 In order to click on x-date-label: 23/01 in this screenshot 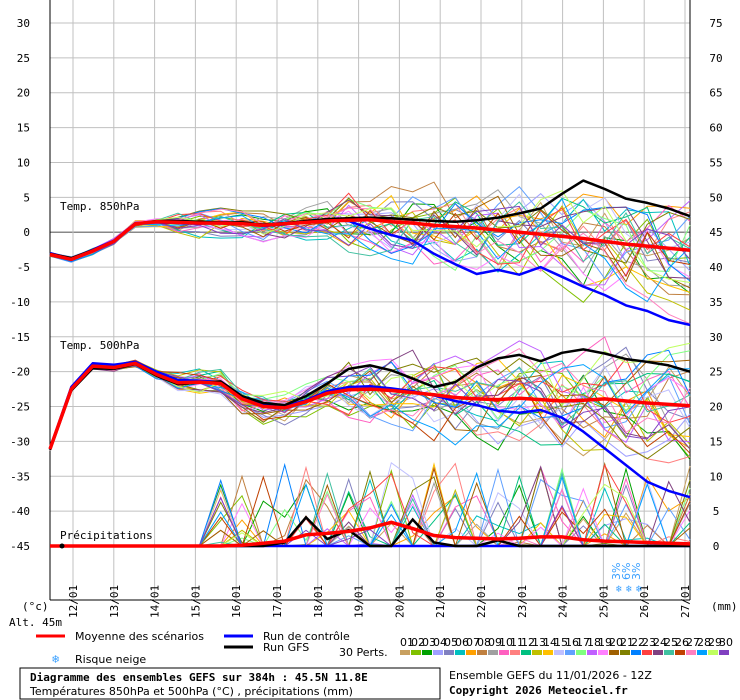, I will do `click(522, 601)`.